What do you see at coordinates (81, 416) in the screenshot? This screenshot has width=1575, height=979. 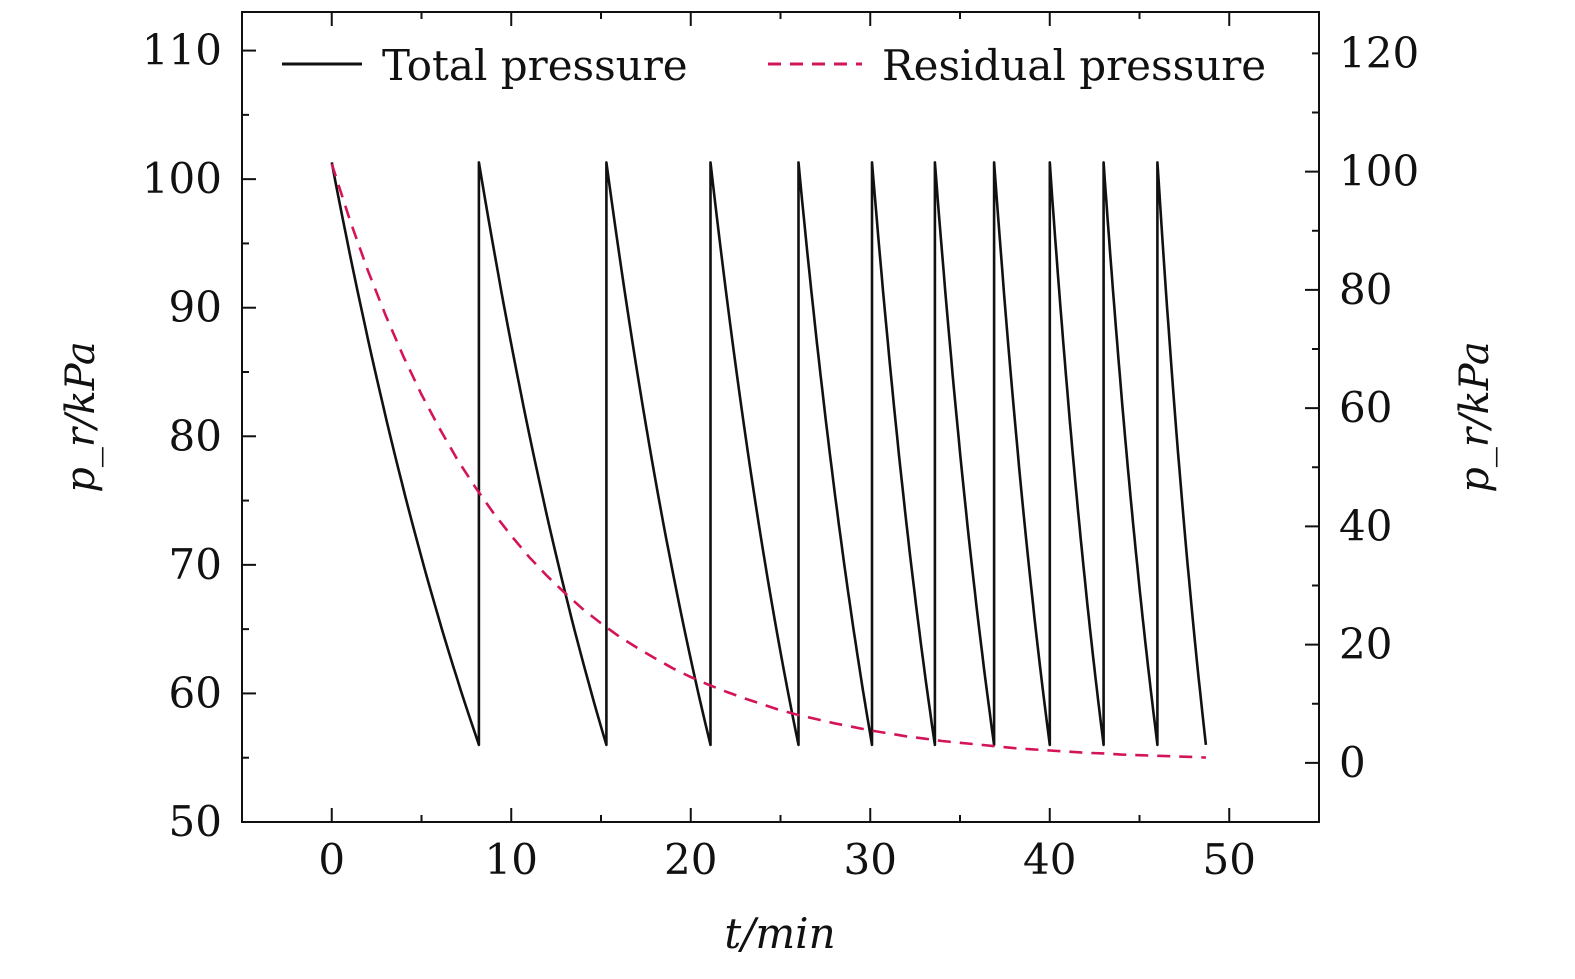 I see `y-axis-label-left: p_r/kPa` at bounding box center [81, 416].